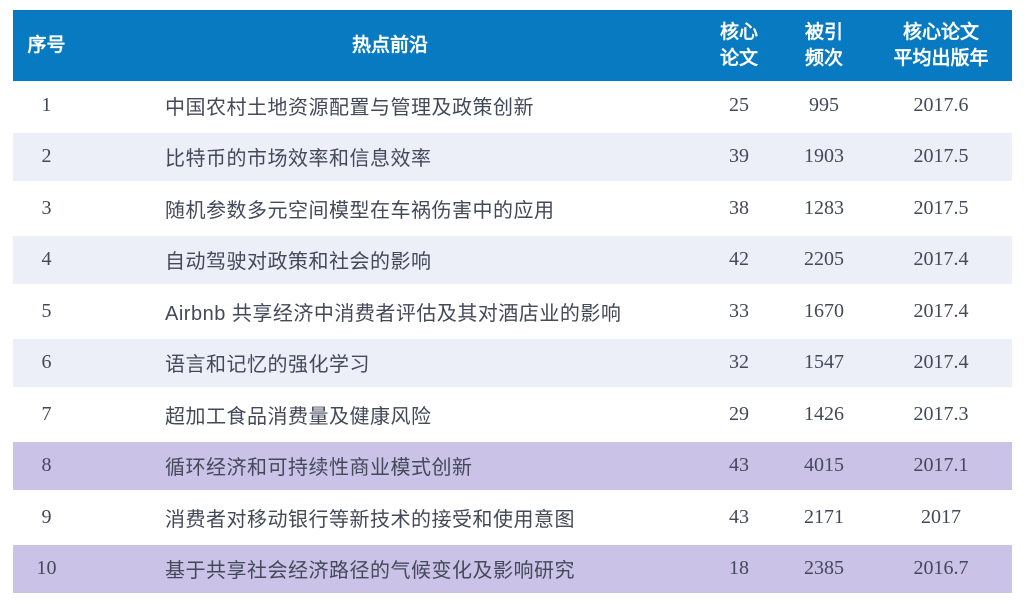  I want to click on row-rank: 4, so click(46, 259).